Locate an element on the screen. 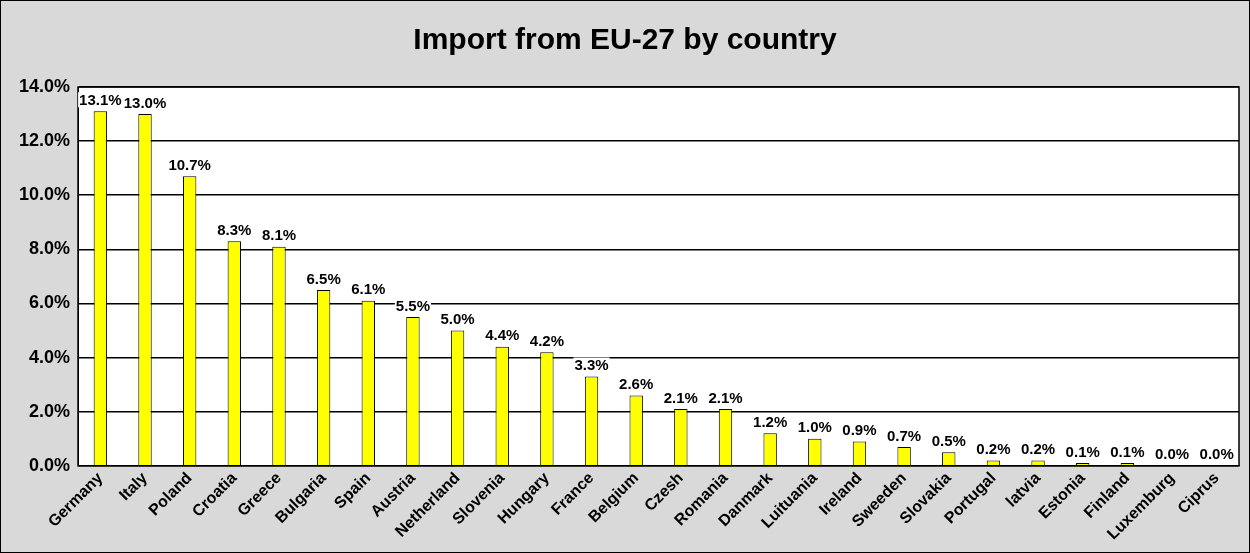  data-label: 8.3% is located at coordinates (234, 229).